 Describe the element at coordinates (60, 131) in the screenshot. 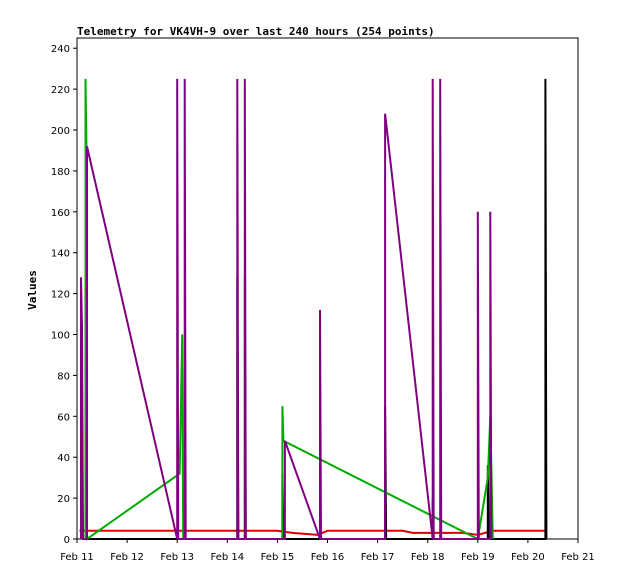

I see `y-tick-label: 200` at that location.